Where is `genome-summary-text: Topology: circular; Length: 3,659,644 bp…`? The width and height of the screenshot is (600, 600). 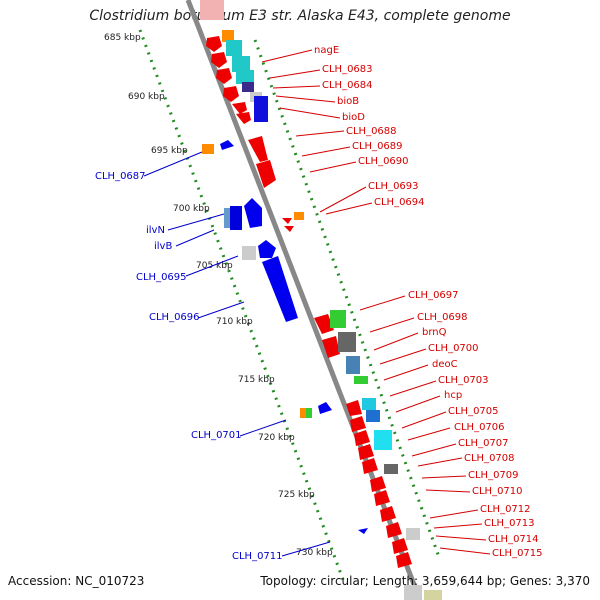 genome-summary-text: Topology: circular; Length: 3,659,644 bp… is located at coordinates (425, 581).